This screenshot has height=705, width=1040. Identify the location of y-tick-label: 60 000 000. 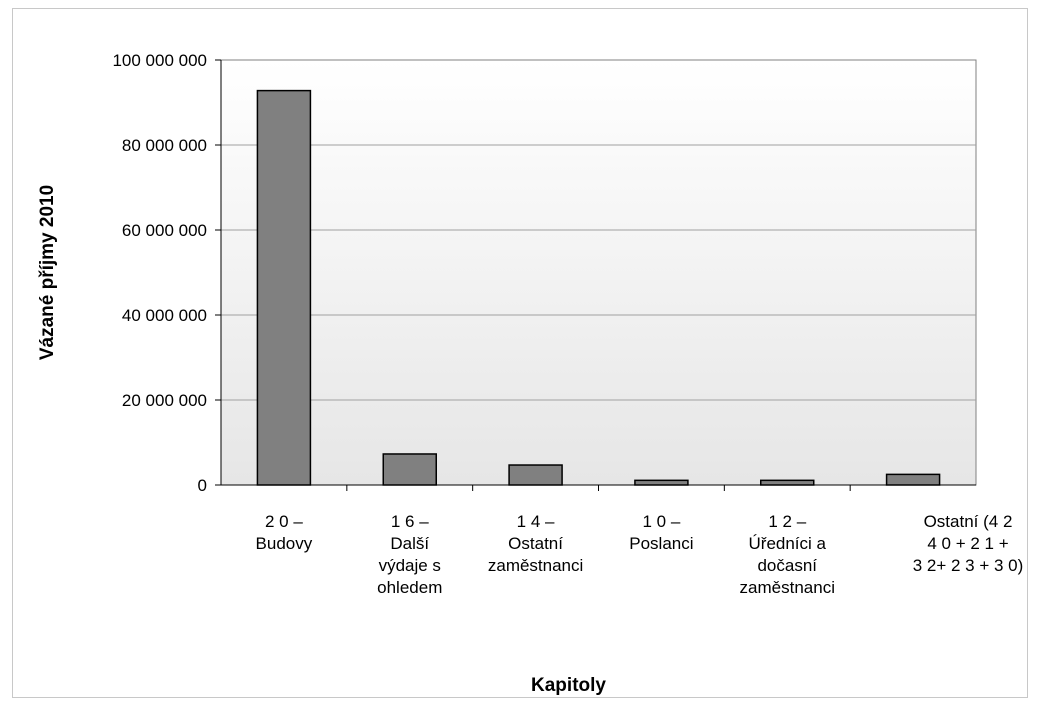
(164, 230).